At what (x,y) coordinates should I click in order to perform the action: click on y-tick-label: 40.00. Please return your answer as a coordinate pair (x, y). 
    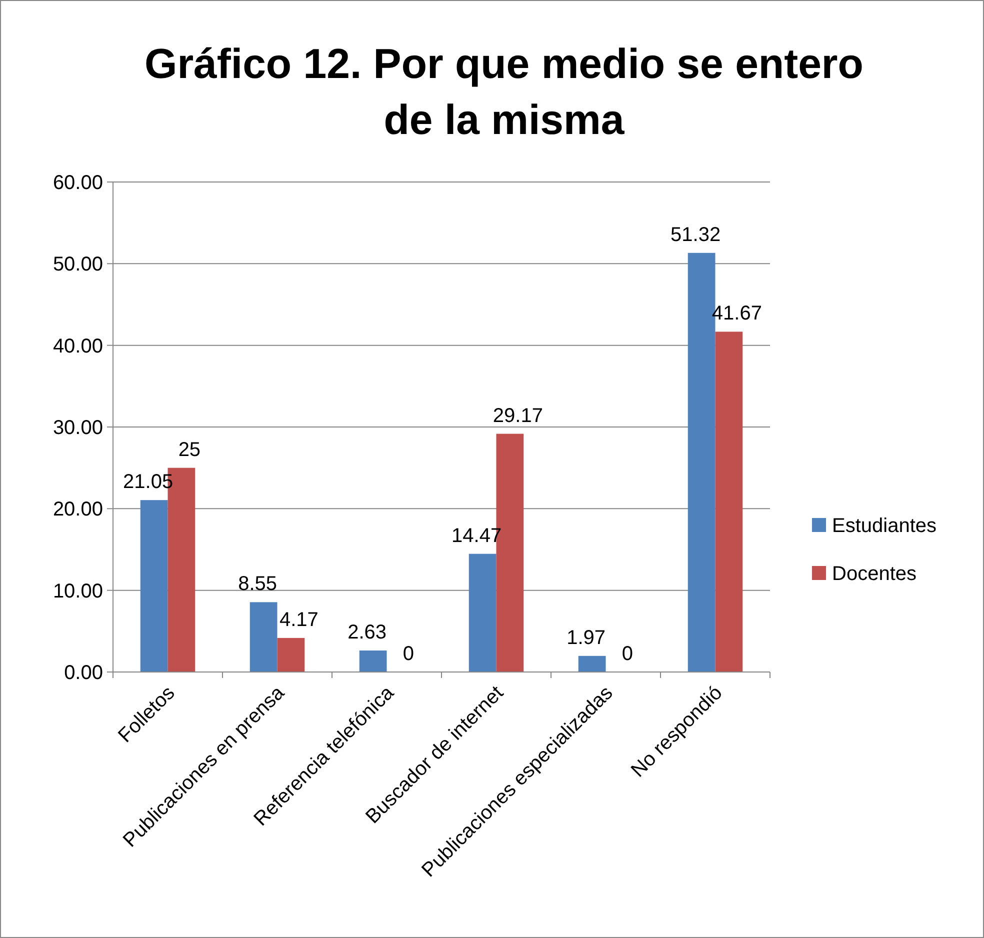
    Looking at the image, I should click on (77, 346).